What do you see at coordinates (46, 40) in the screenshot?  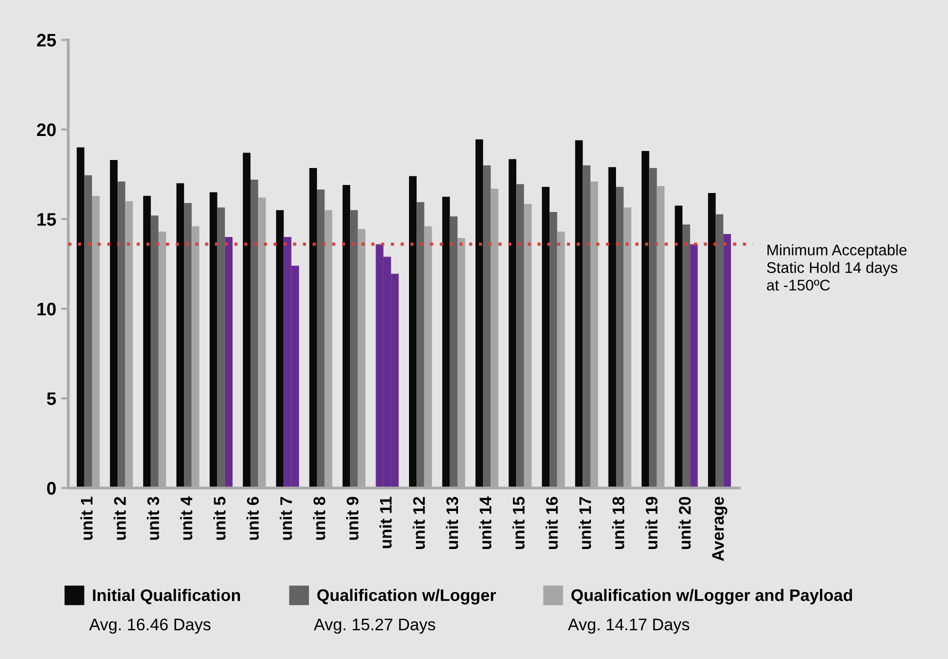 I see `y-tick-label: 25` at bounding box center [46, 40].